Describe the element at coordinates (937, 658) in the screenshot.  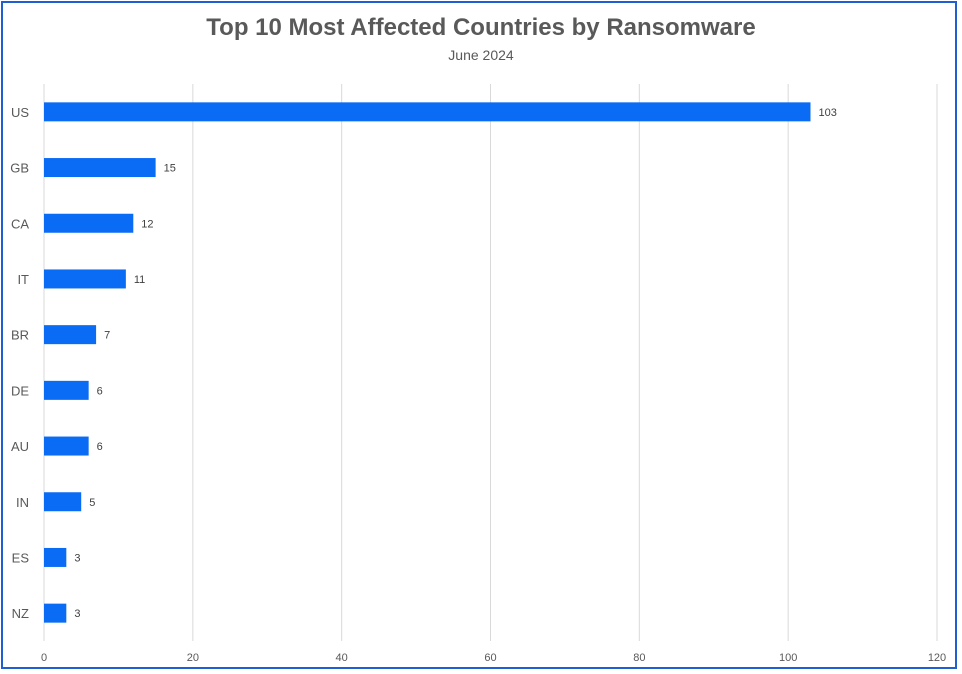
I see `x-tick-label: 120` at that location.